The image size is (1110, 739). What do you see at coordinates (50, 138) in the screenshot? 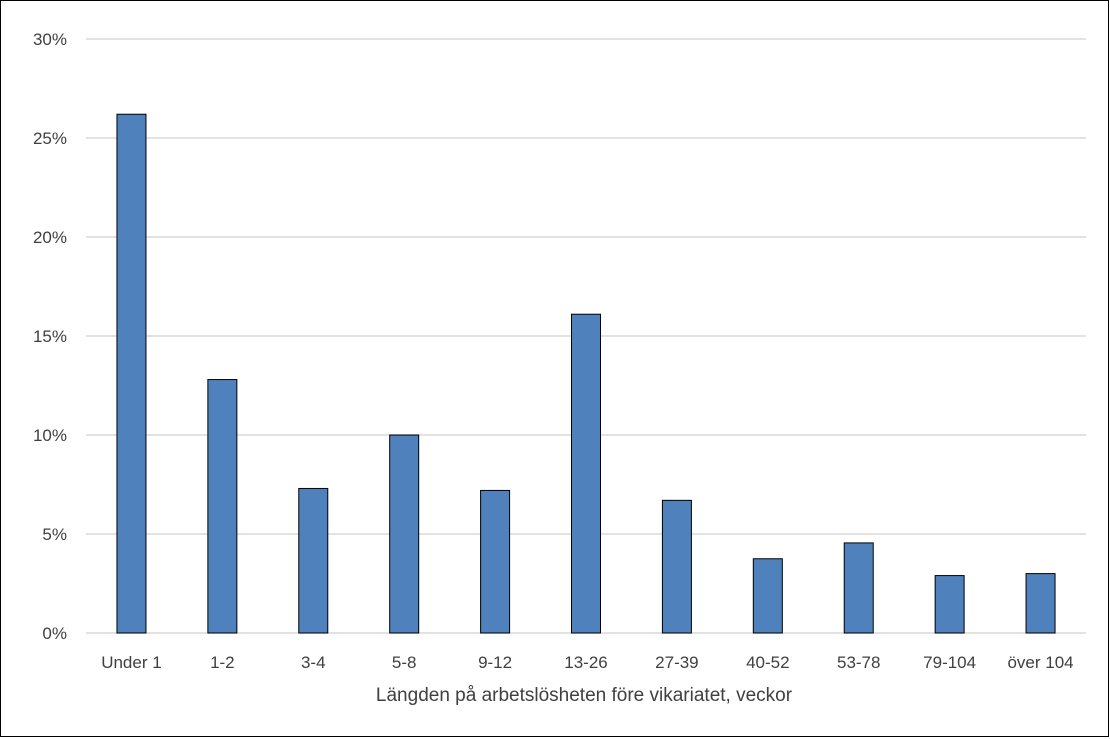
I see `y-tick-label: 25%` at bounding box center [50, 138].